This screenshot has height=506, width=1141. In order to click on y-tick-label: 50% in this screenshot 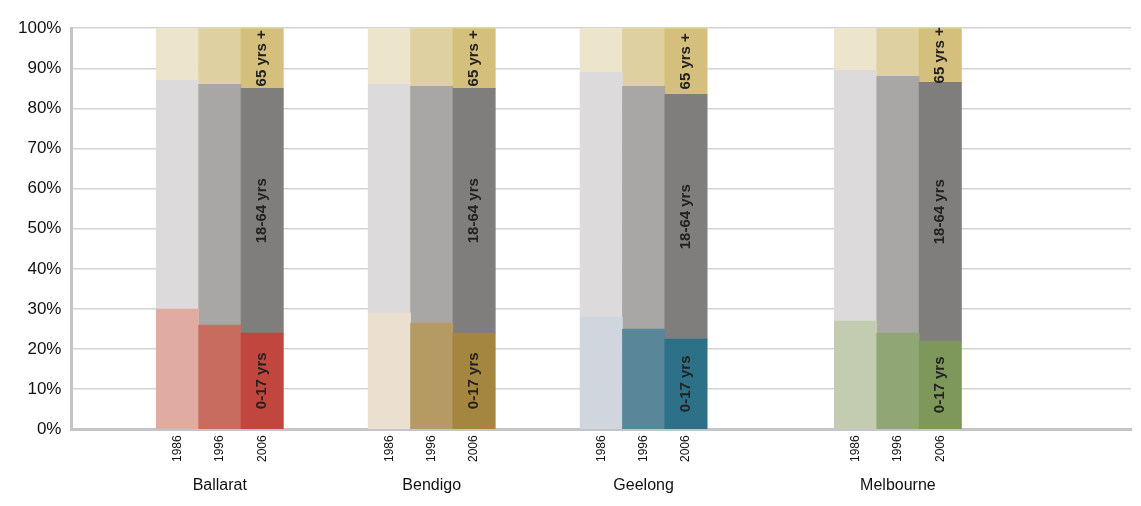, I will do `click(44, 228)`.